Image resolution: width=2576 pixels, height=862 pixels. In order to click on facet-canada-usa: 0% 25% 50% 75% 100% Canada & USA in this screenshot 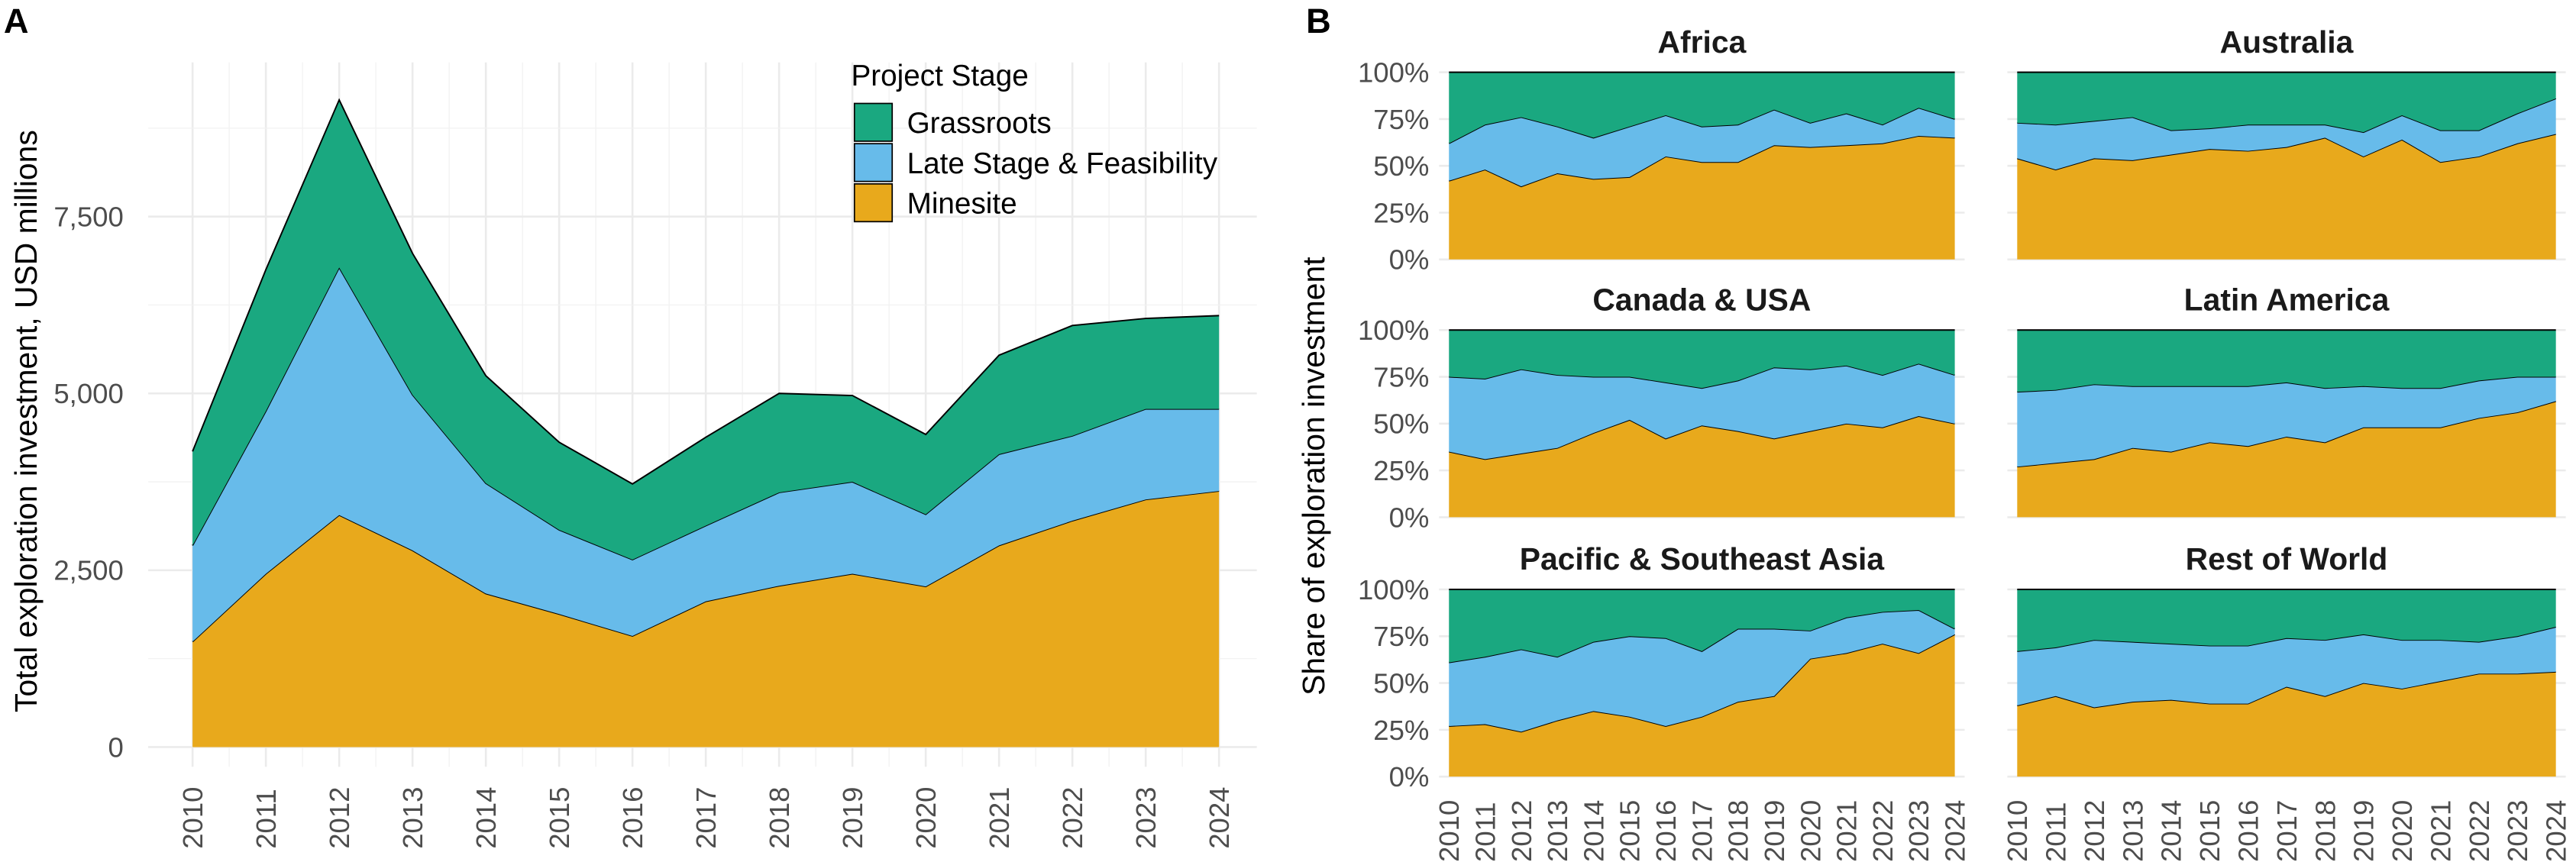, I will do `click(1661, 407)`.